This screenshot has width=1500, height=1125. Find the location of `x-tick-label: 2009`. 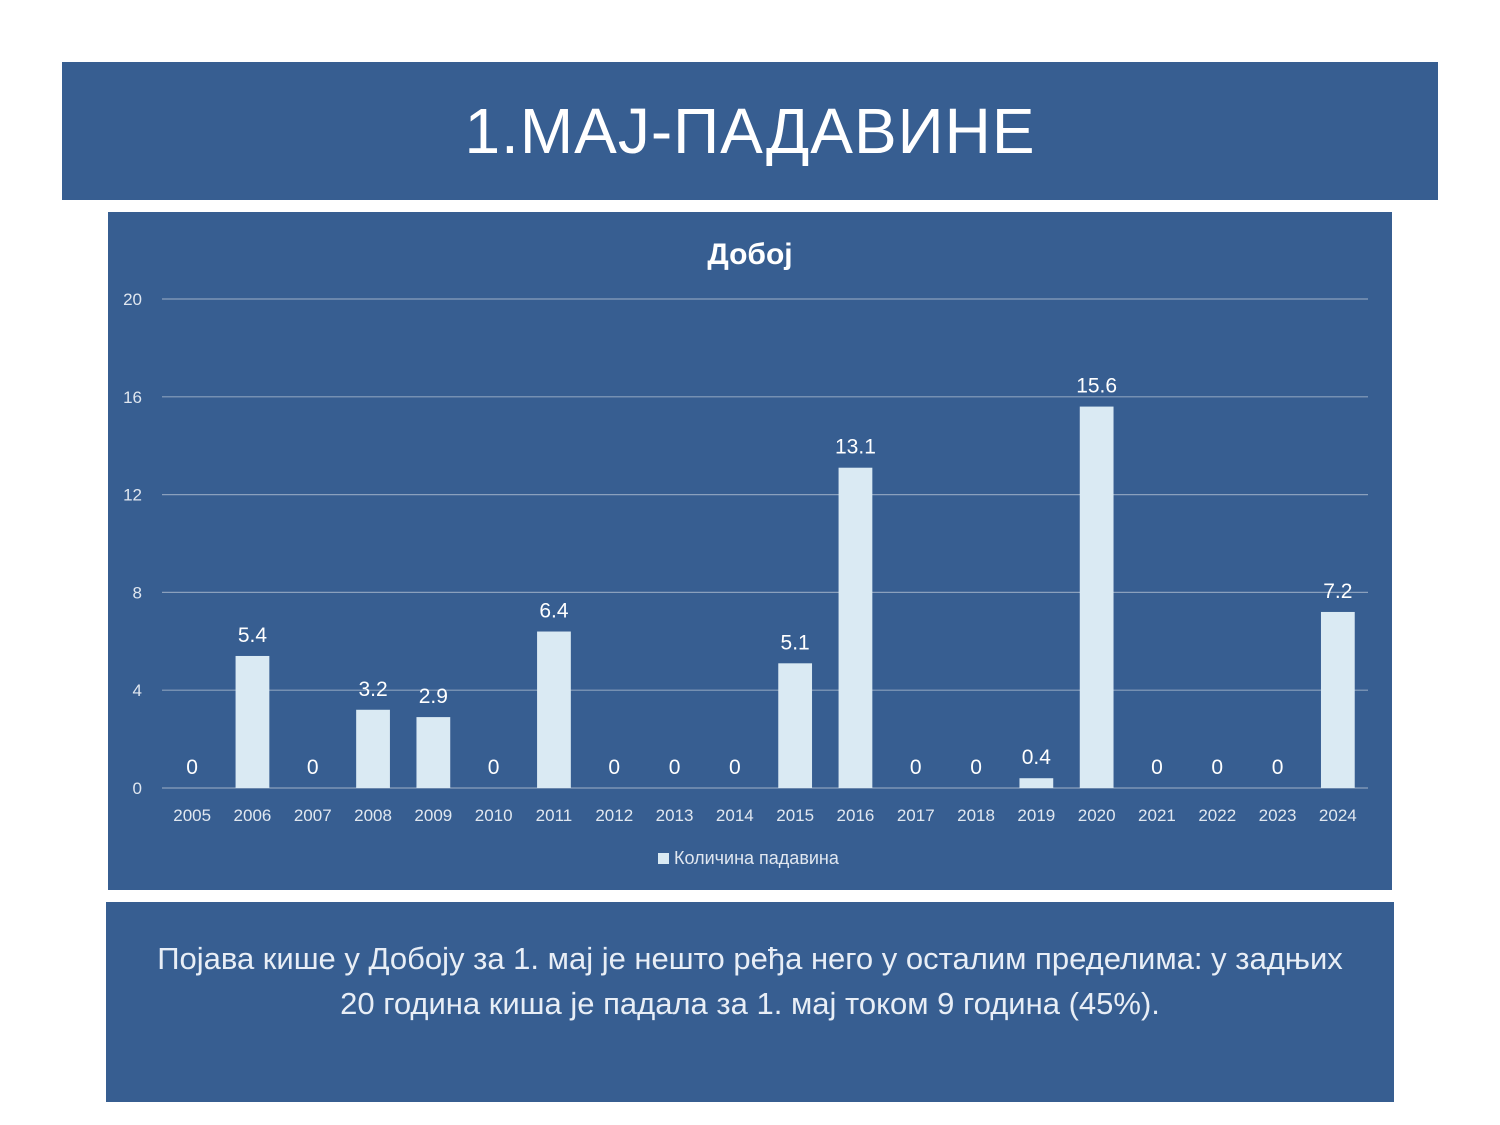

x-tick-label: 2009 is located at coordinates (433, 815).